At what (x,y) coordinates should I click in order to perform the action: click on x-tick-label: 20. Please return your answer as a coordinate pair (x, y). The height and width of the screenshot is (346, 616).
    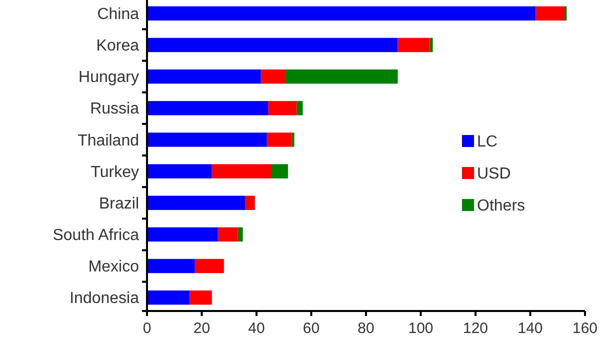
    Looking at the image, I should click on (201, 328).